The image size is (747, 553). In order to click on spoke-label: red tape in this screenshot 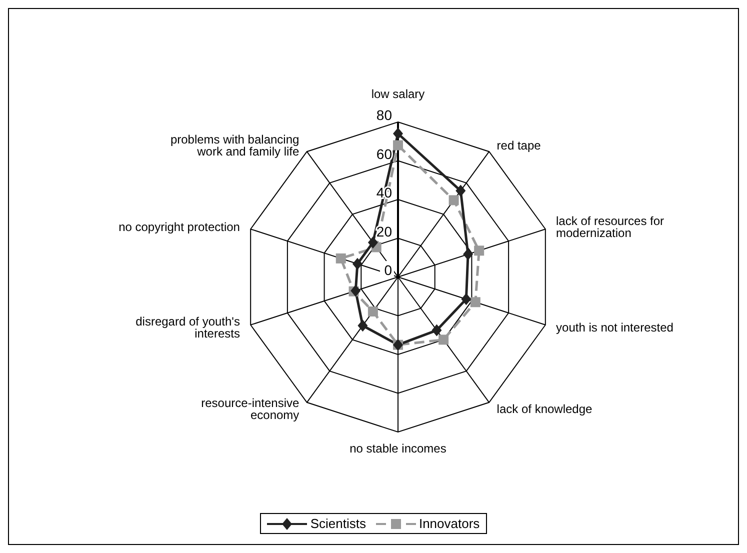, I will do `click(519, 145)`.